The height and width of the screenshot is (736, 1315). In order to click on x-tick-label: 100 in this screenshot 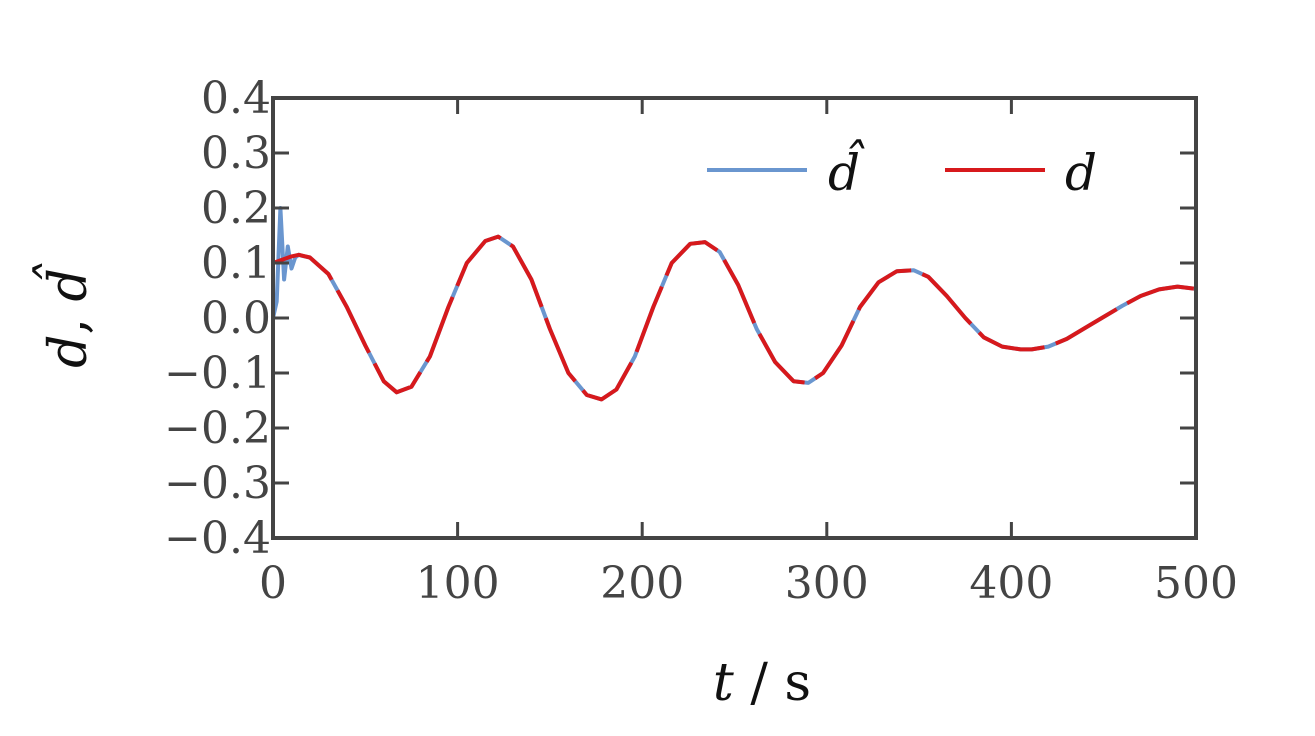, I will do `click(458, 583)`.